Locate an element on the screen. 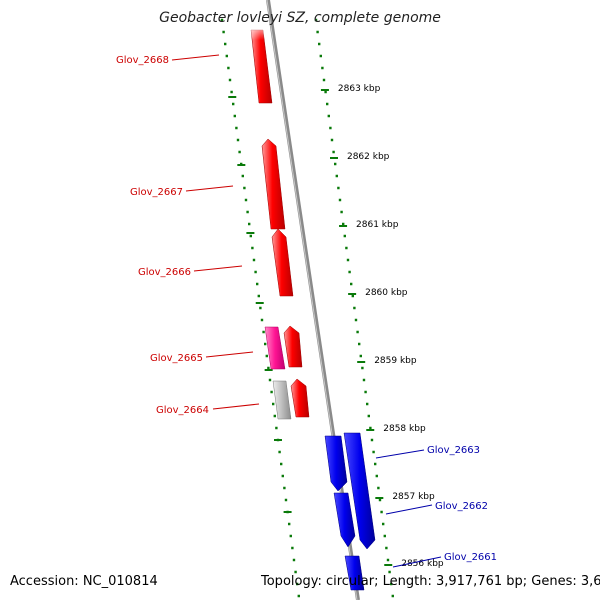 This screenshot has width=600, height=600. kbp-label: 2858 kbp is located at coordinates (404, 429).